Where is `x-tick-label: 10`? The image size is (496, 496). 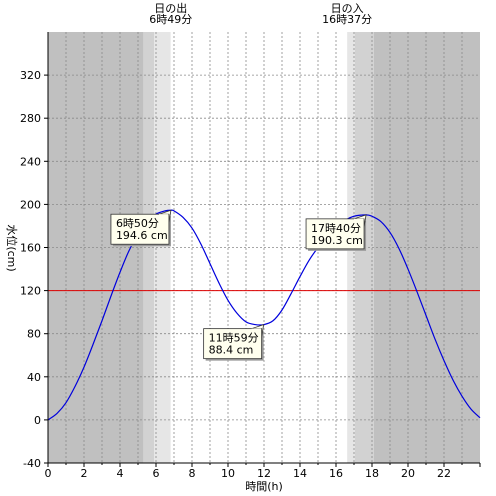
x-tick-label: 10 is located at coordinates (228, 473).